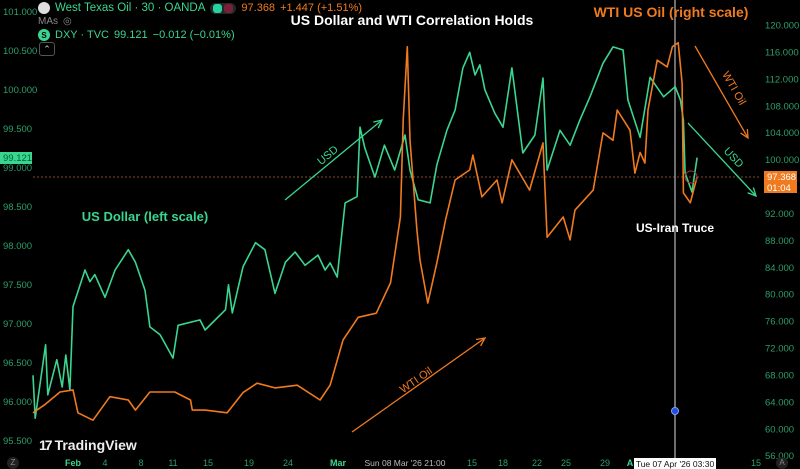 The width and height of the screenshot is (800, 469). Describe the element at coordinates (779, 188) in the screenshot. I see `bar-countdown-label: 01:04` at that location.